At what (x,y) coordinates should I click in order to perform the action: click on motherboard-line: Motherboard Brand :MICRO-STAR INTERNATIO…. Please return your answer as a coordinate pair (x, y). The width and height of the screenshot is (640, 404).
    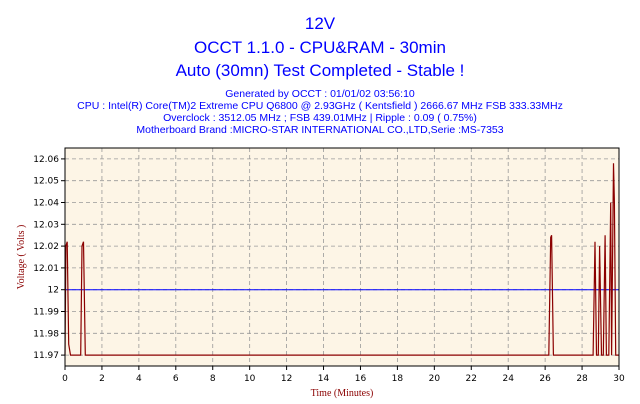
    Looking at the image, I should click on (320, 130).